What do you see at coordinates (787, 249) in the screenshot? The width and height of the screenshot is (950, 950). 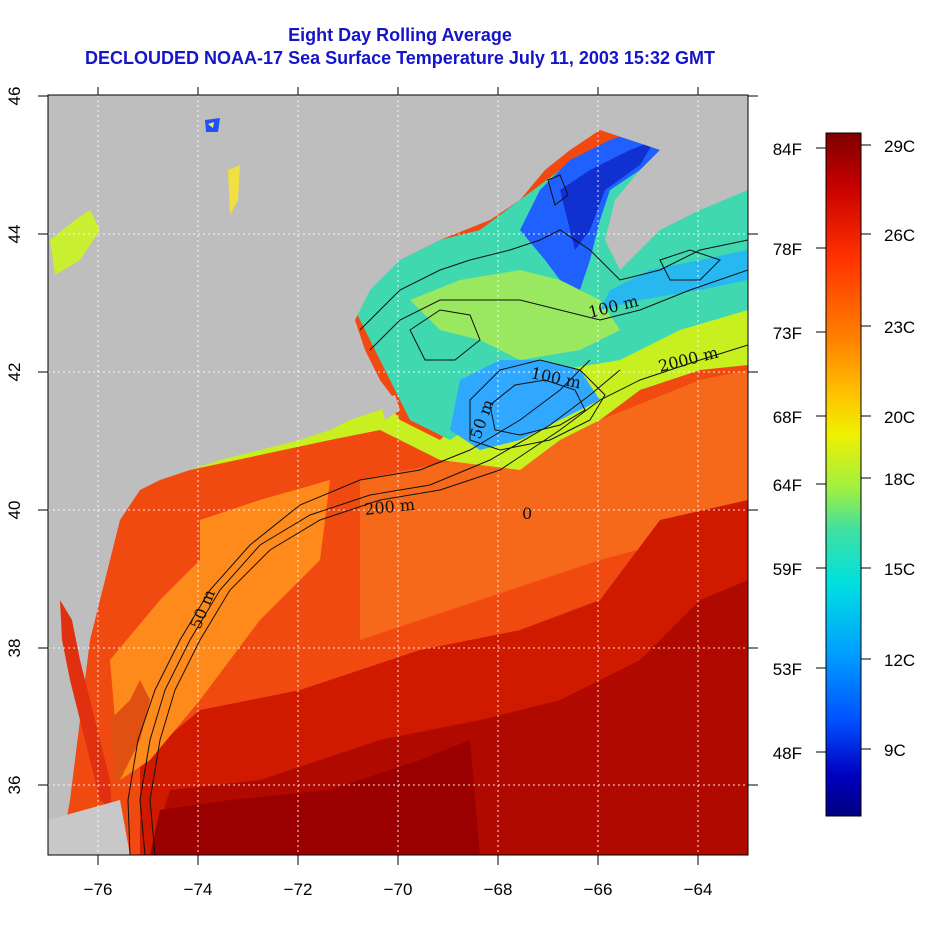 I see `colorbar-f-label: 78F` at bounding box center [787, 249].